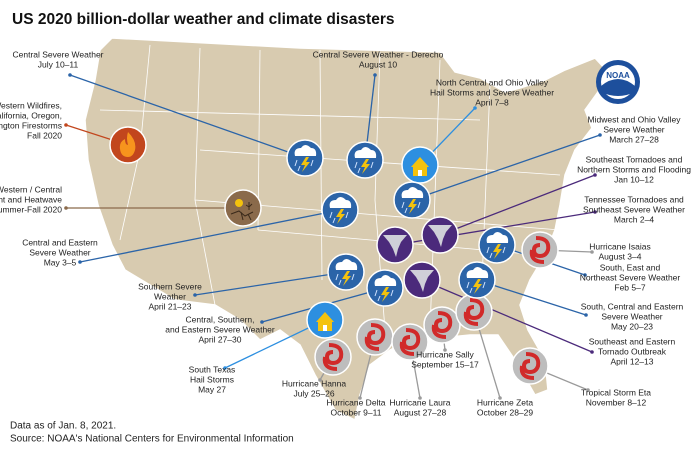 This screenshot has height=460, width=696. Describe the element at coordinates (619, 246) in the screenshot. I see `event-label: Hurricane Isaias` at that location.